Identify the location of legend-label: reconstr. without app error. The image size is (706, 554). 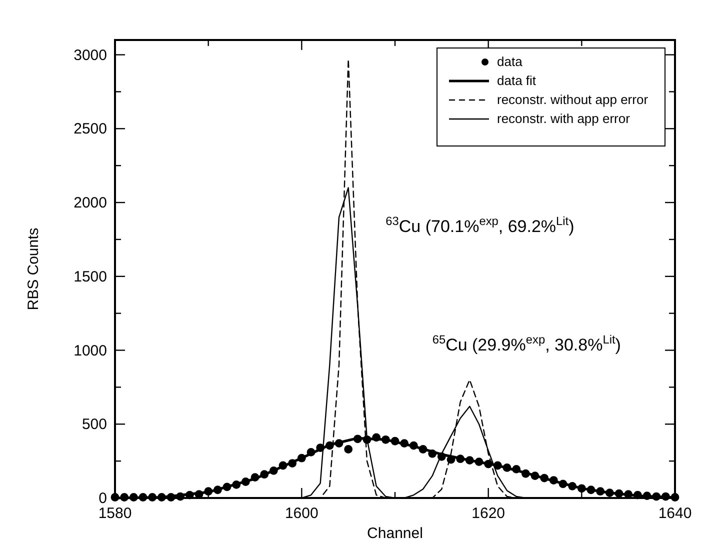
(573, 99).